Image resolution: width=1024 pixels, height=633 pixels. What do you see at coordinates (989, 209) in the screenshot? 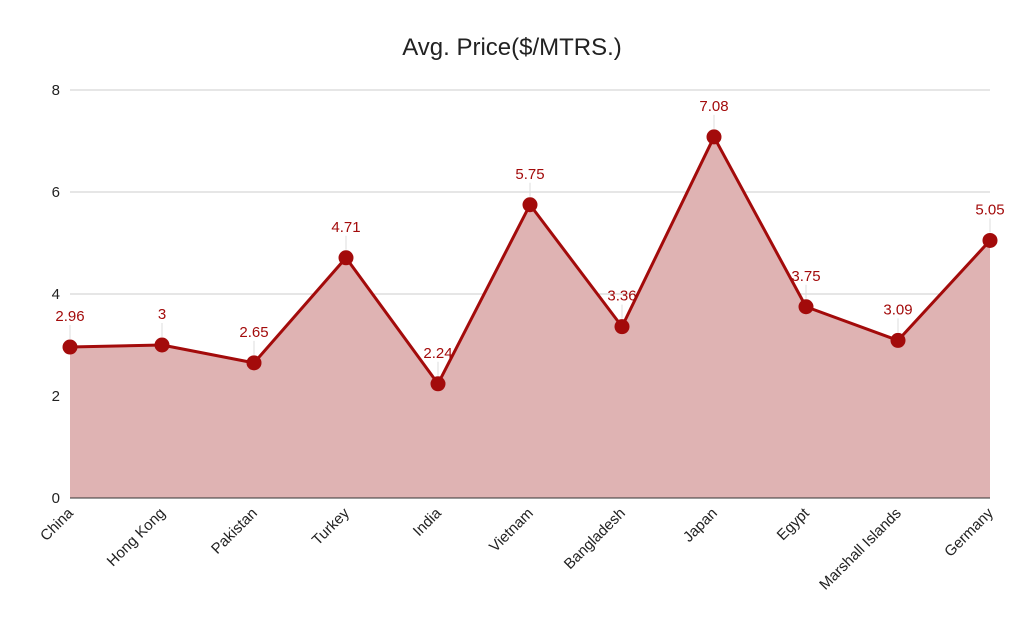
I see `data-label: 5.05` at bounding box center [989, 209].